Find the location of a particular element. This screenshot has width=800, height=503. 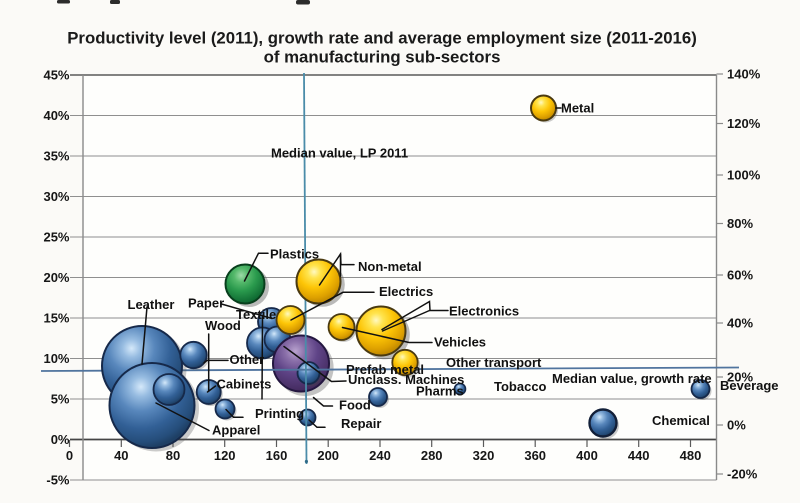

svg-text: 80 is located at coordinates (173, 455).